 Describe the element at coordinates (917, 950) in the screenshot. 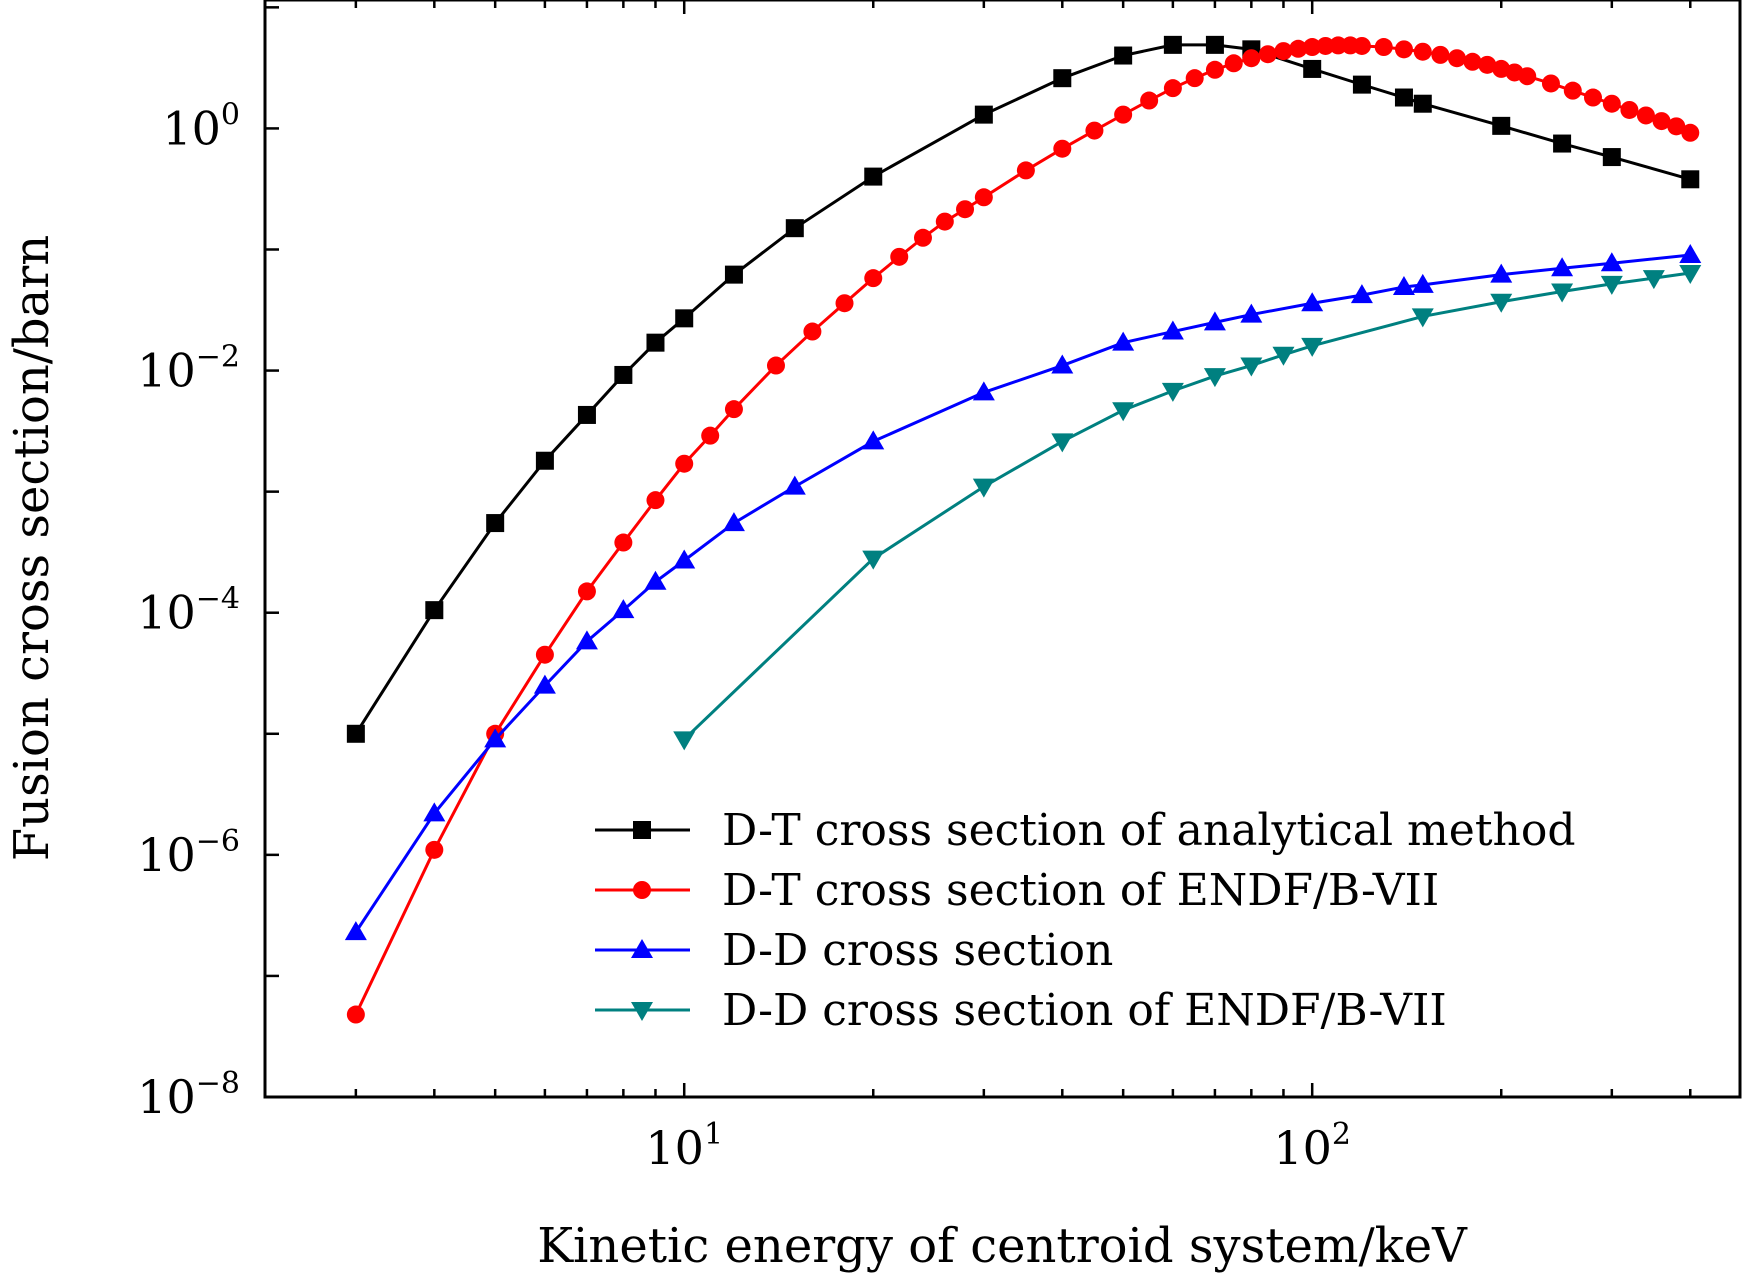

I see `legend-label: D-D cross section` at that location.